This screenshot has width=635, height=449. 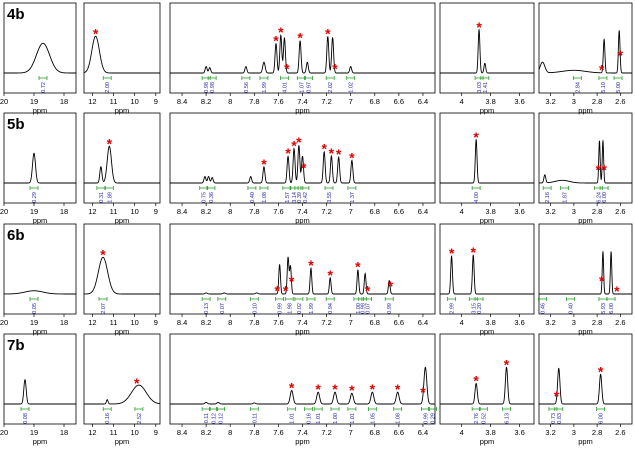 I want to click on tick-label: 18, so click(x=64, y=101).